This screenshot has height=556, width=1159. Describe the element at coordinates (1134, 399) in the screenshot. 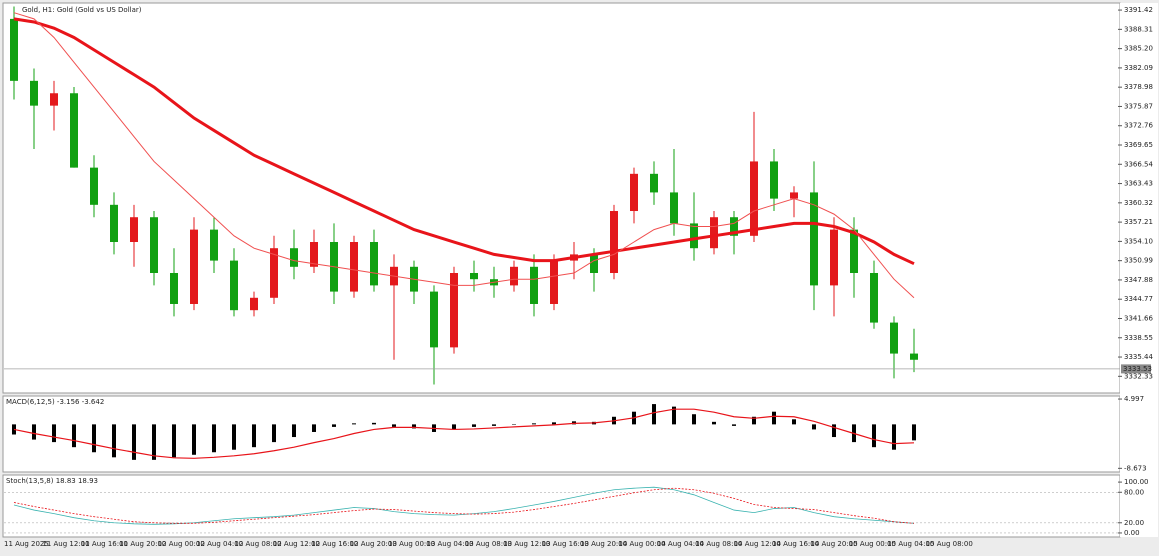

I see `y-tick-label: 4.997` at that location.